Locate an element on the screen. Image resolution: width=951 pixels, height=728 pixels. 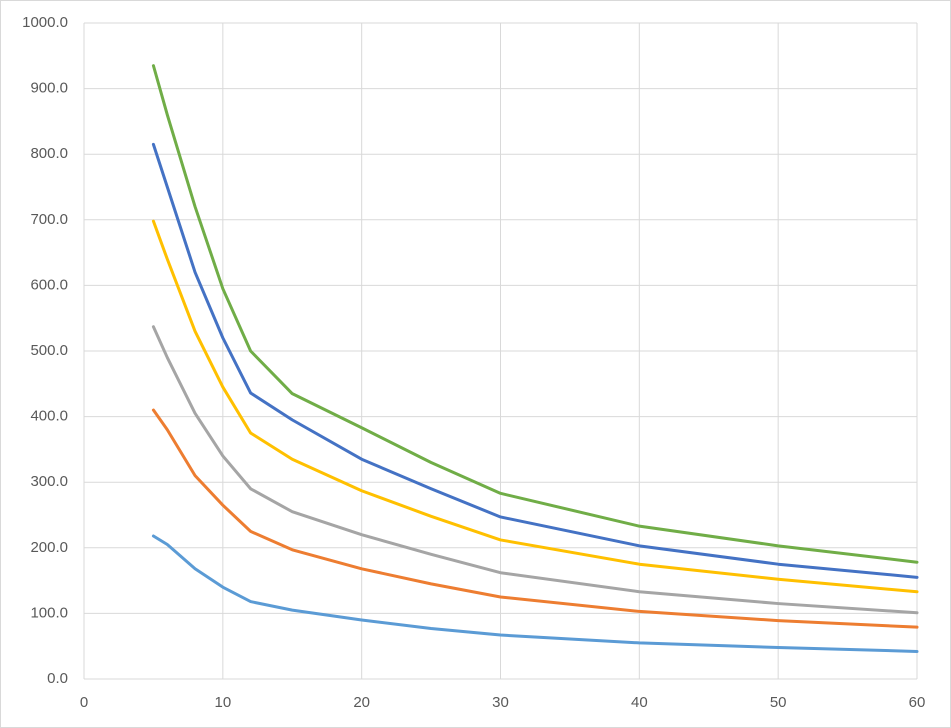
x-tick-label: 10 is located at coordinates (222, 702).